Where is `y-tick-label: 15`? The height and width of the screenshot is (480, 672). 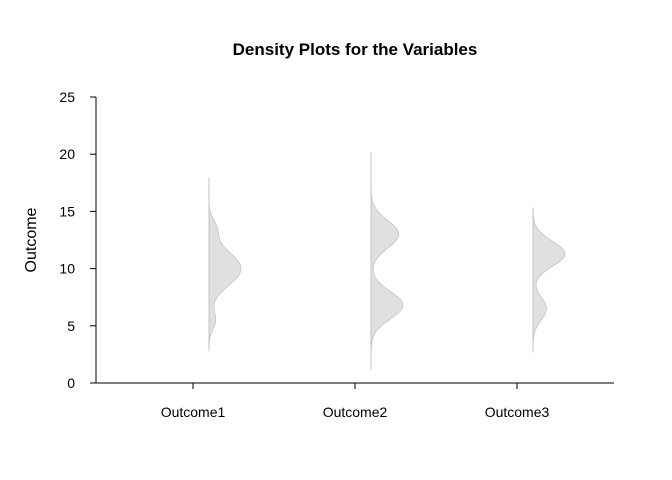 y-tick-label: 15 is located at coordinates (67, 211).